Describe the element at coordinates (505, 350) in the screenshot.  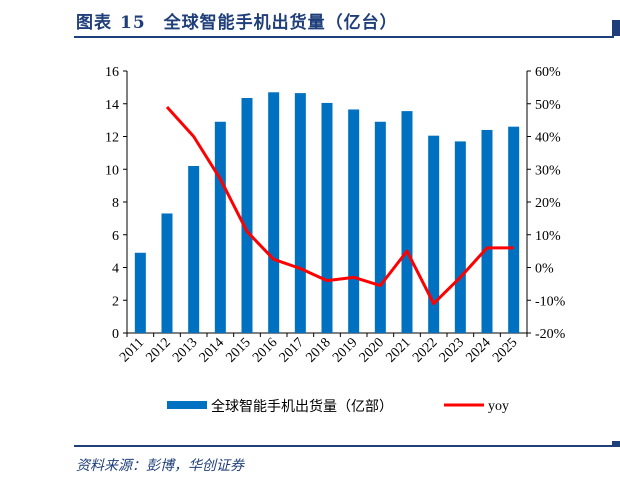
I see `x-tick-label: 2025` at that location.